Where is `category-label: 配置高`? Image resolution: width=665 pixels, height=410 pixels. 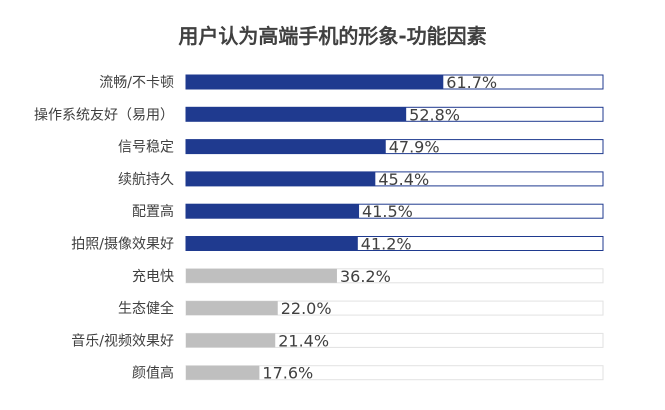
category-label: 配置高 is located at coordinates (153, 211).